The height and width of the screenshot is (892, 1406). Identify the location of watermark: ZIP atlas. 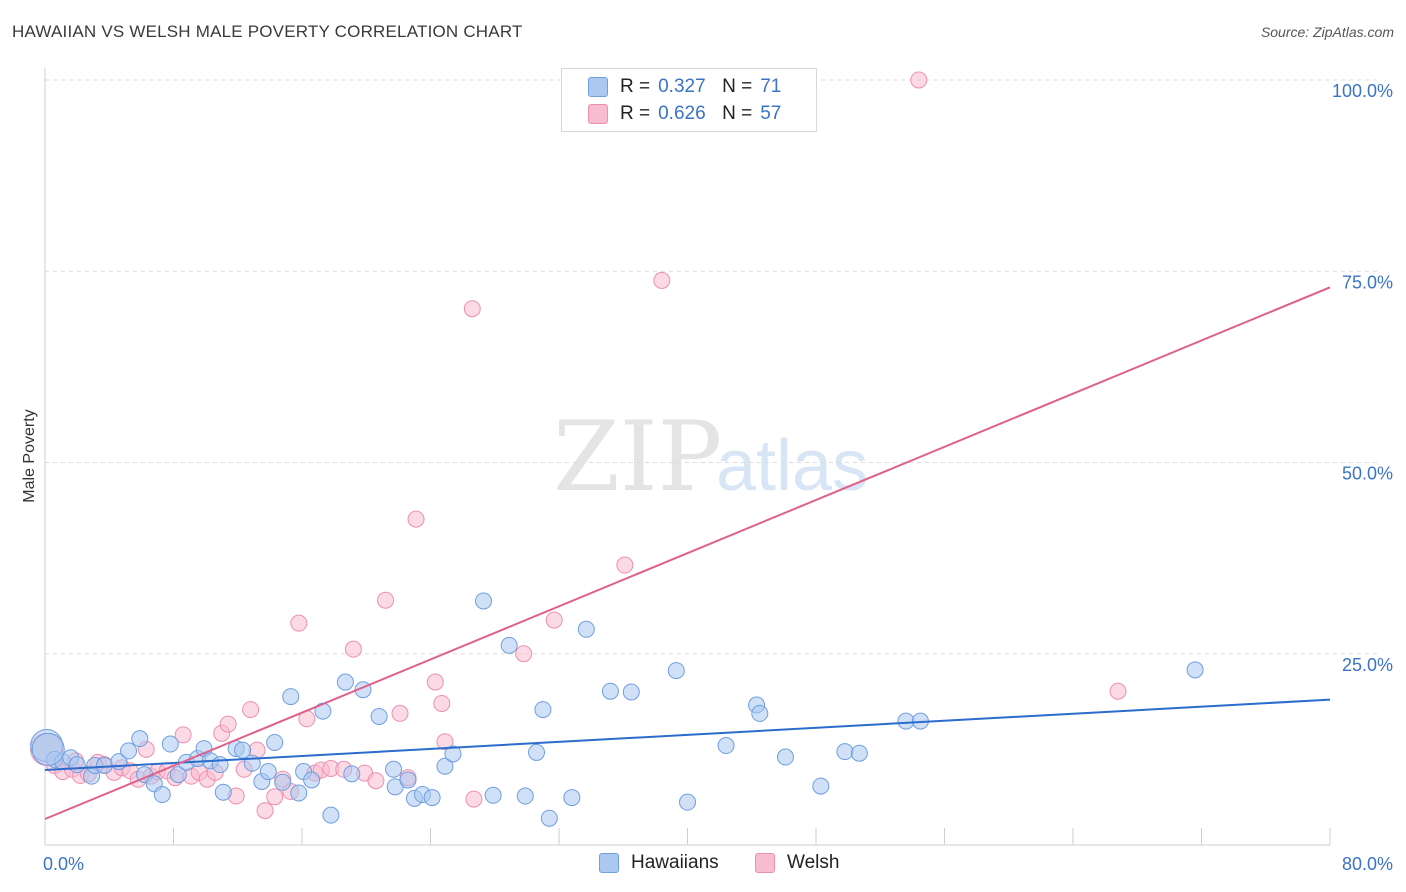
(710, 457).